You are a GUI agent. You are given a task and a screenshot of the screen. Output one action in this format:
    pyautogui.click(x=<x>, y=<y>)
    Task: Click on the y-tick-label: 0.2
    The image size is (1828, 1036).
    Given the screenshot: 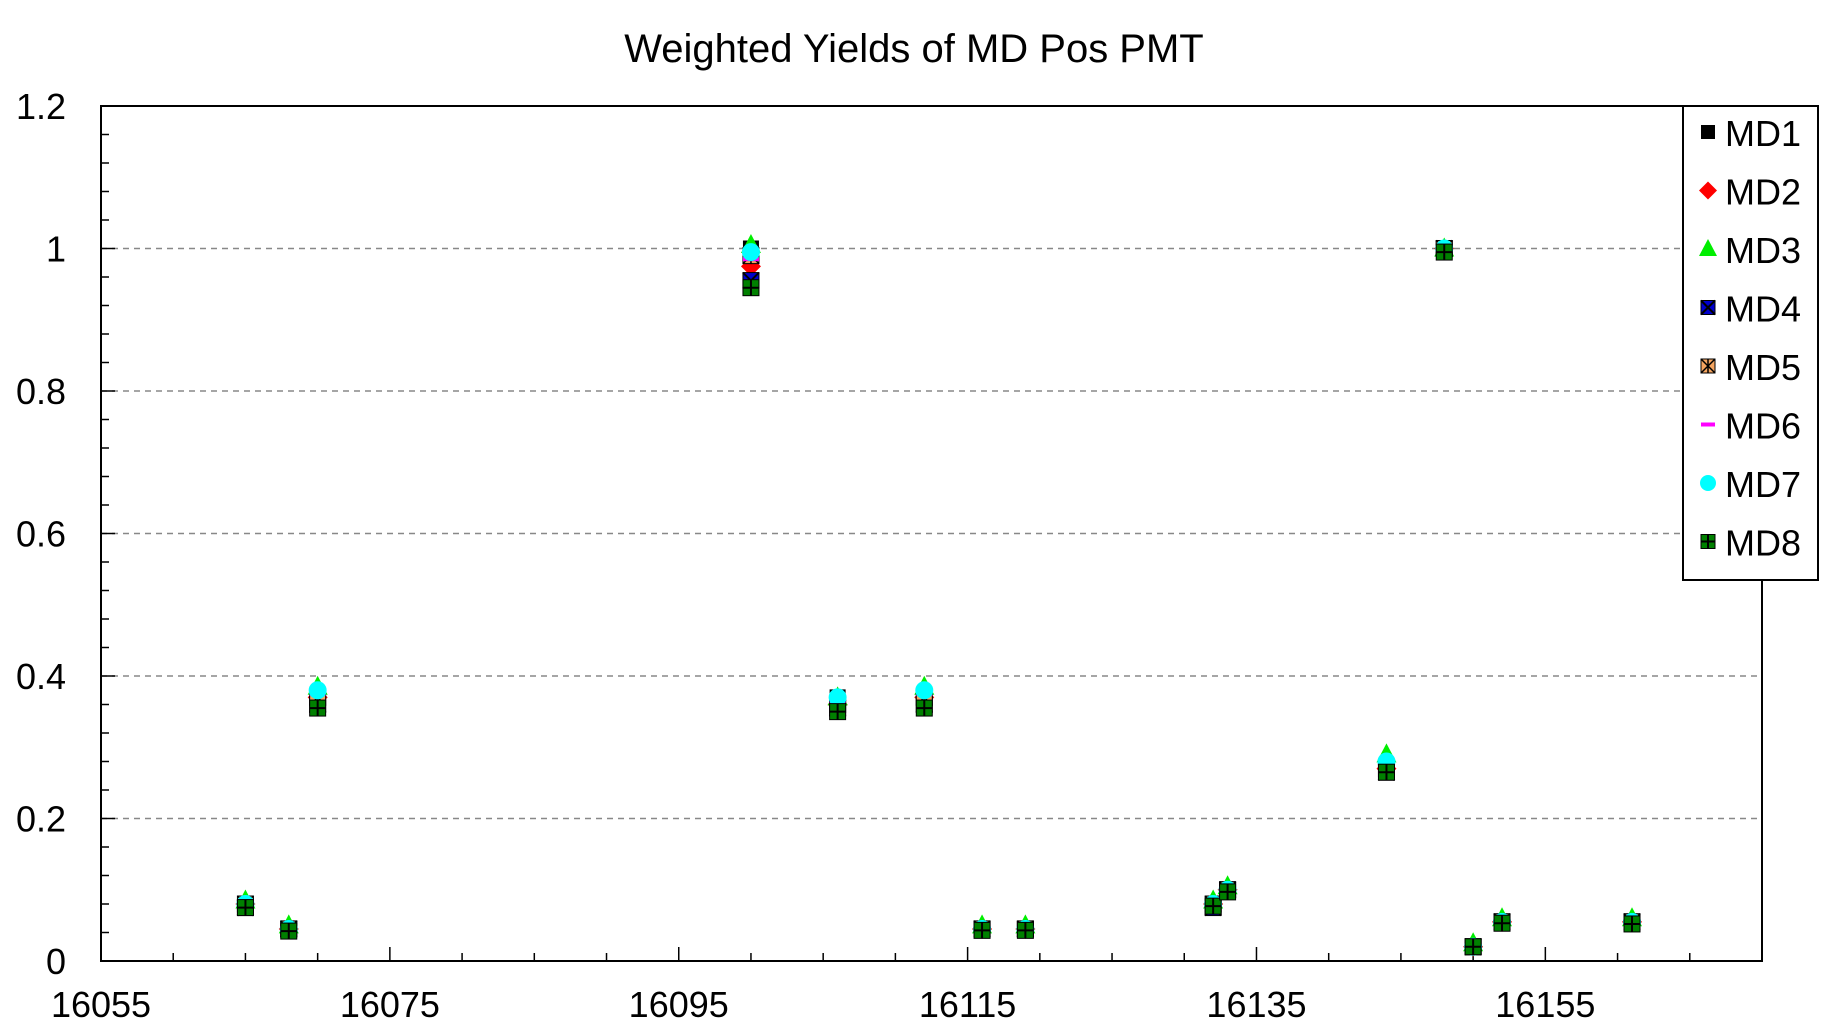 What is the action you would take?
    pyautogui.click(x=41, y=819)
    